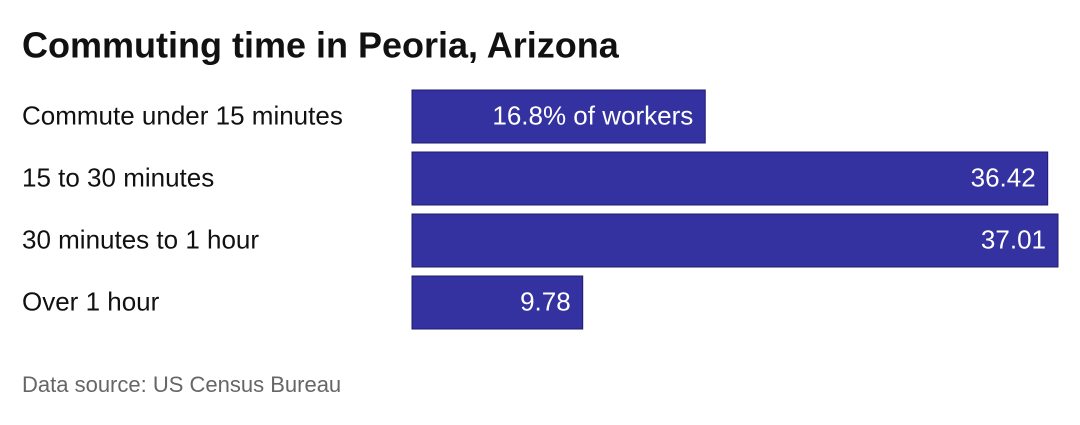 The width and height of the screenshot is (1080, 425). Describe the element at coordinates (118, 177) in the screenshot. I see `category-label: 15 to 30 minutes` at that location.